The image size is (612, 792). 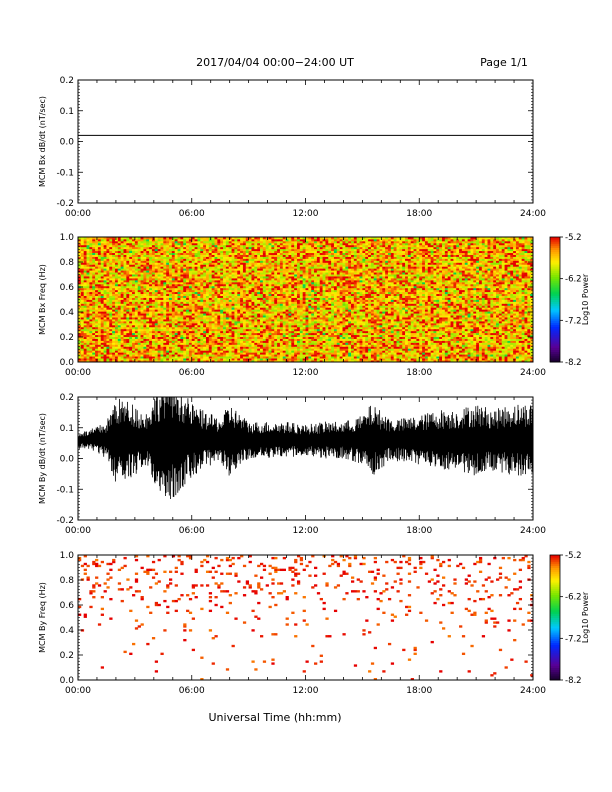 I want to click on plot-frame, so click(x=305, y=141).